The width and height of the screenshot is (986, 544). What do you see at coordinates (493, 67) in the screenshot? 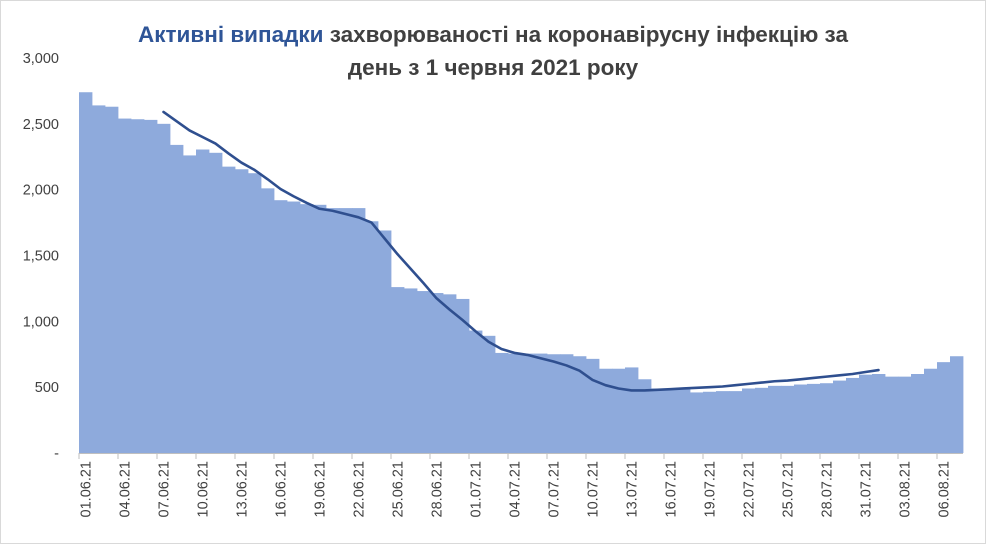
I see `chart-title-line2: день з 1 червня 2021 року` at bounding box center [493, 67].